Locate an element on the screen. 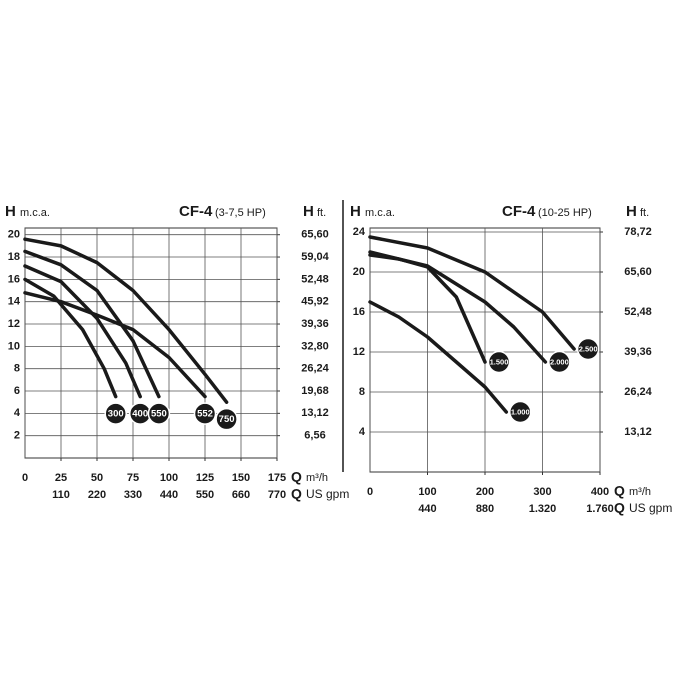  x-tick-label: 200 is located at coordinates (485, 492).